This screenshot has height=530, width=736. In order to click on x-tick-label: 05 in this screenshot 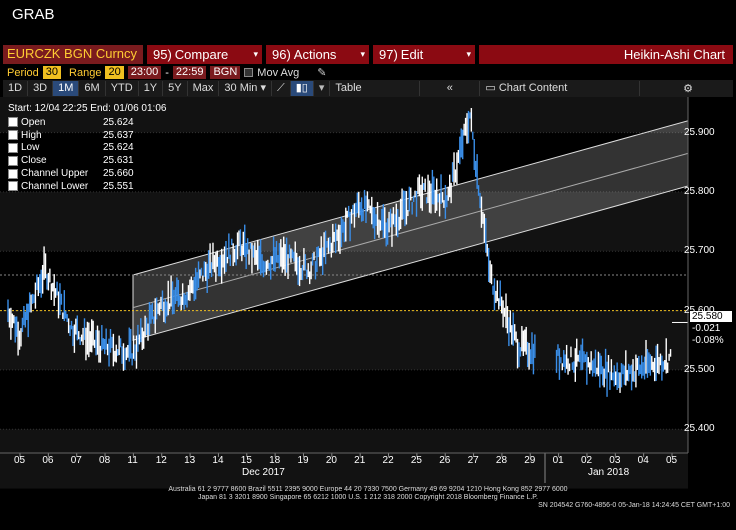, I will do `click(672, 460)`.